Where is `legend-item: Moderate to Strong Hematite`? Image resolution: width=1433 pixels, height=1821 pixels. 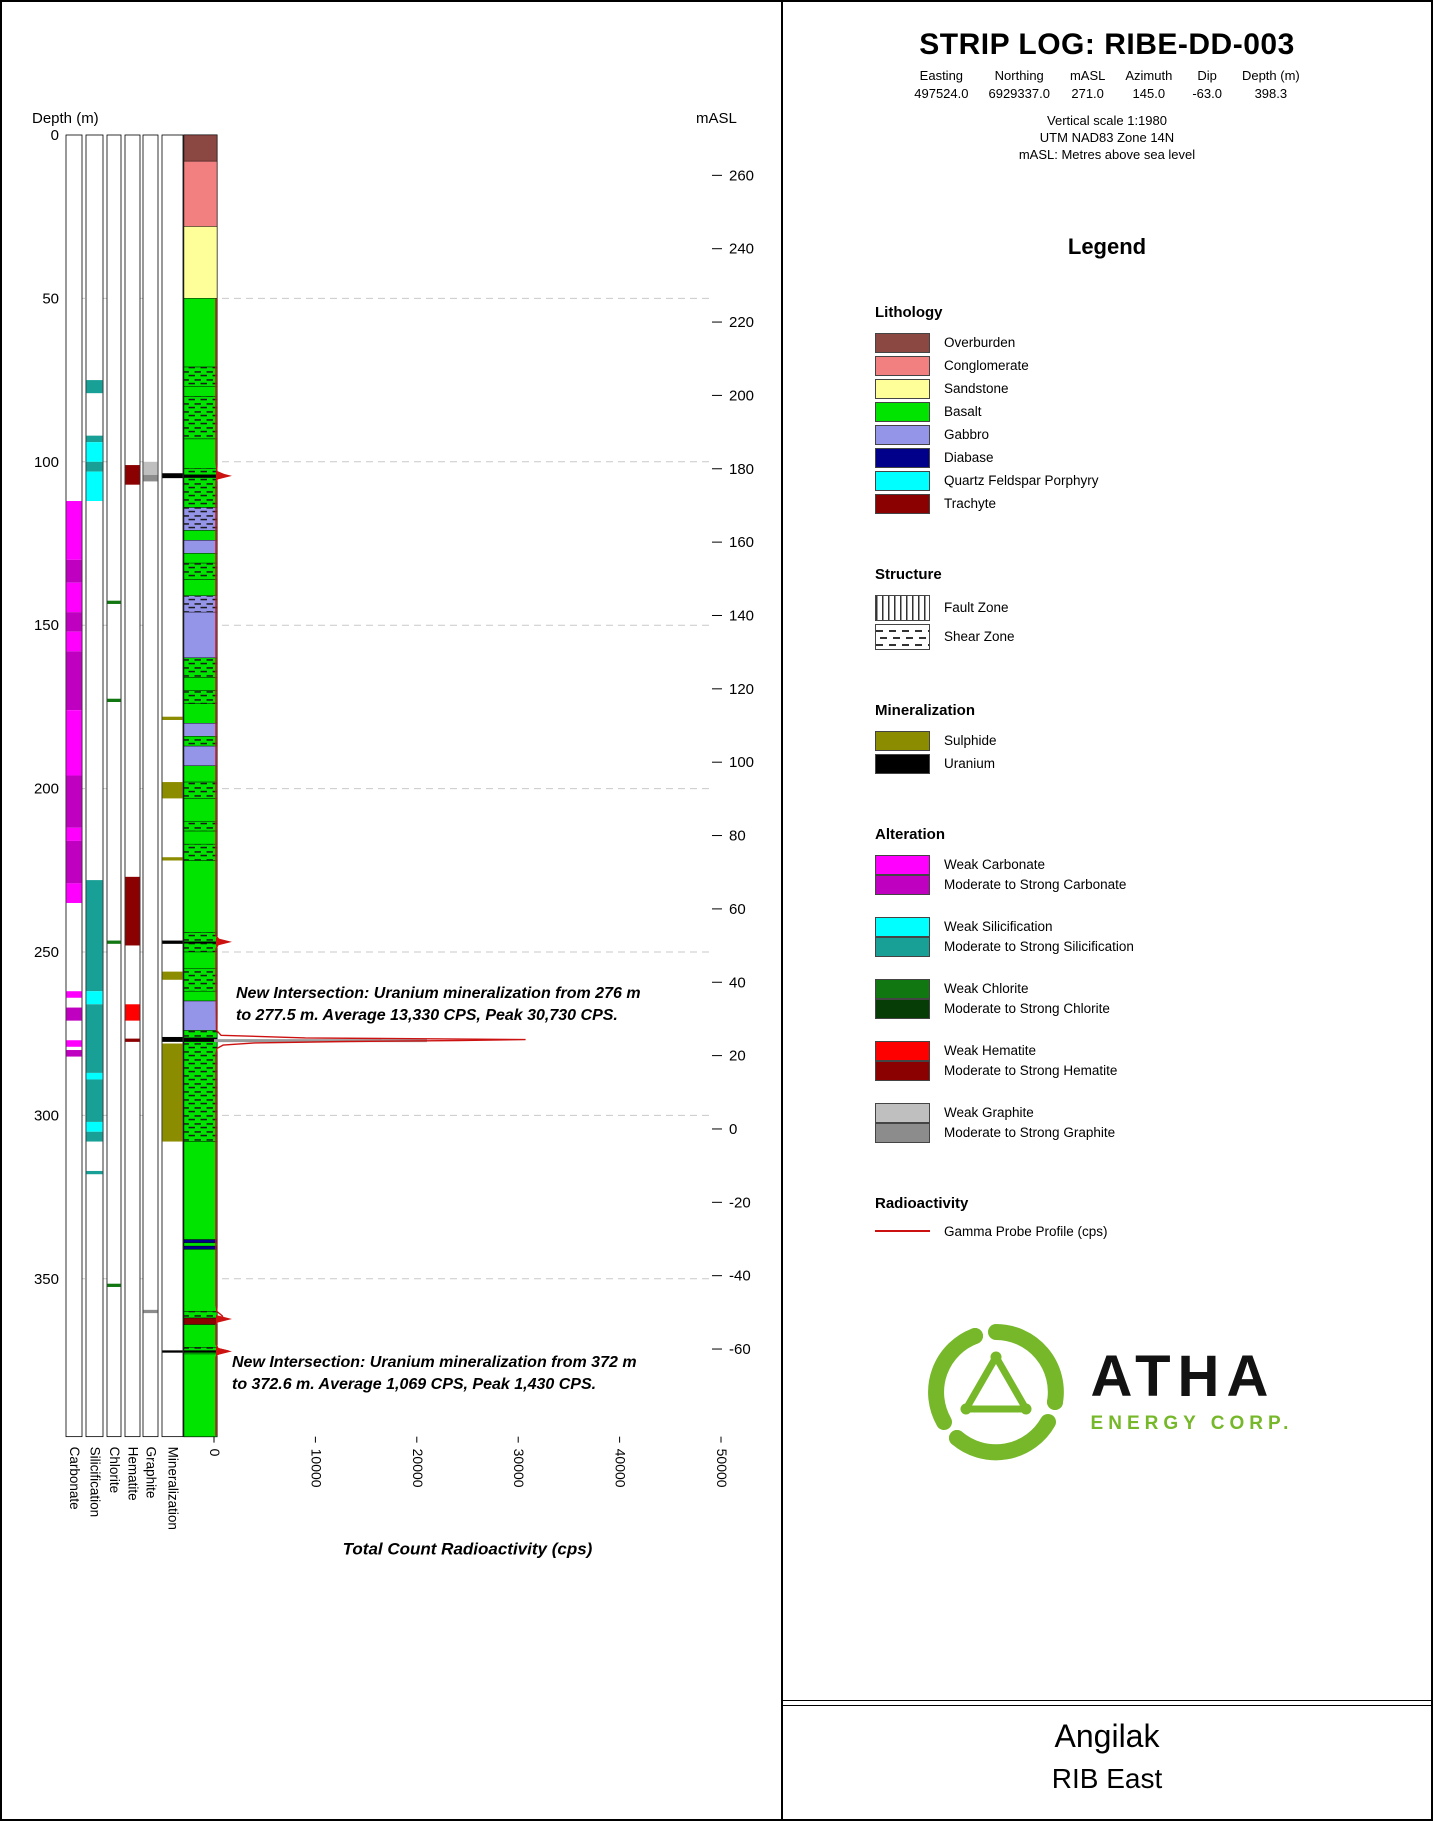
legend-item: Moderate to Strong Hematite is located at coordinates (1153, 1070).